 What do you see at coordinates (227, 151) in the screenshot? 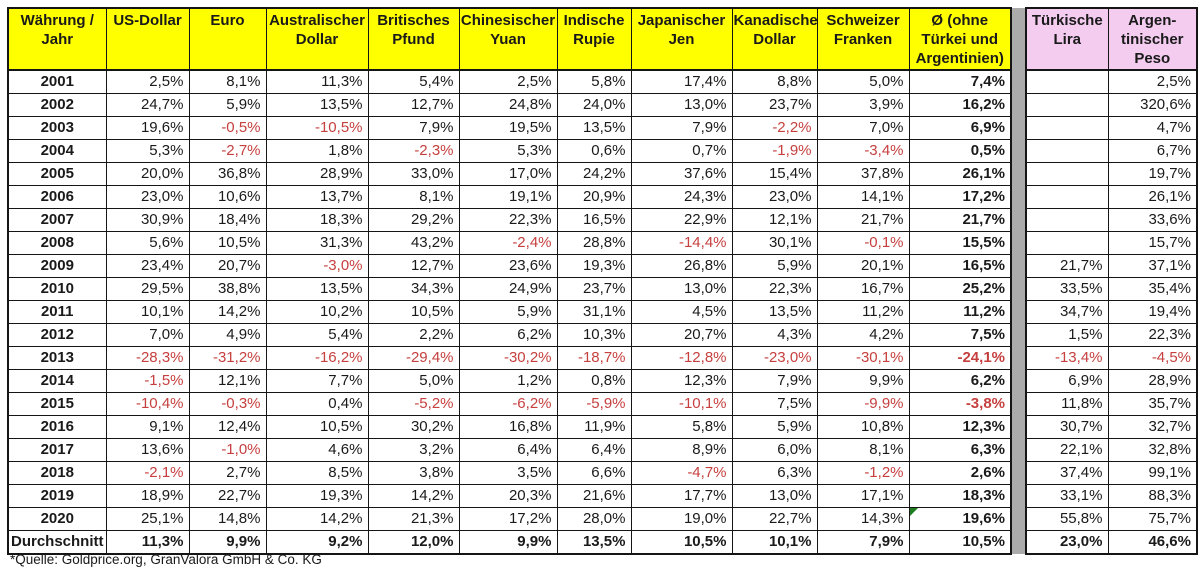
I see `value-cell: -2,7%` at bounding box center [227, 151].